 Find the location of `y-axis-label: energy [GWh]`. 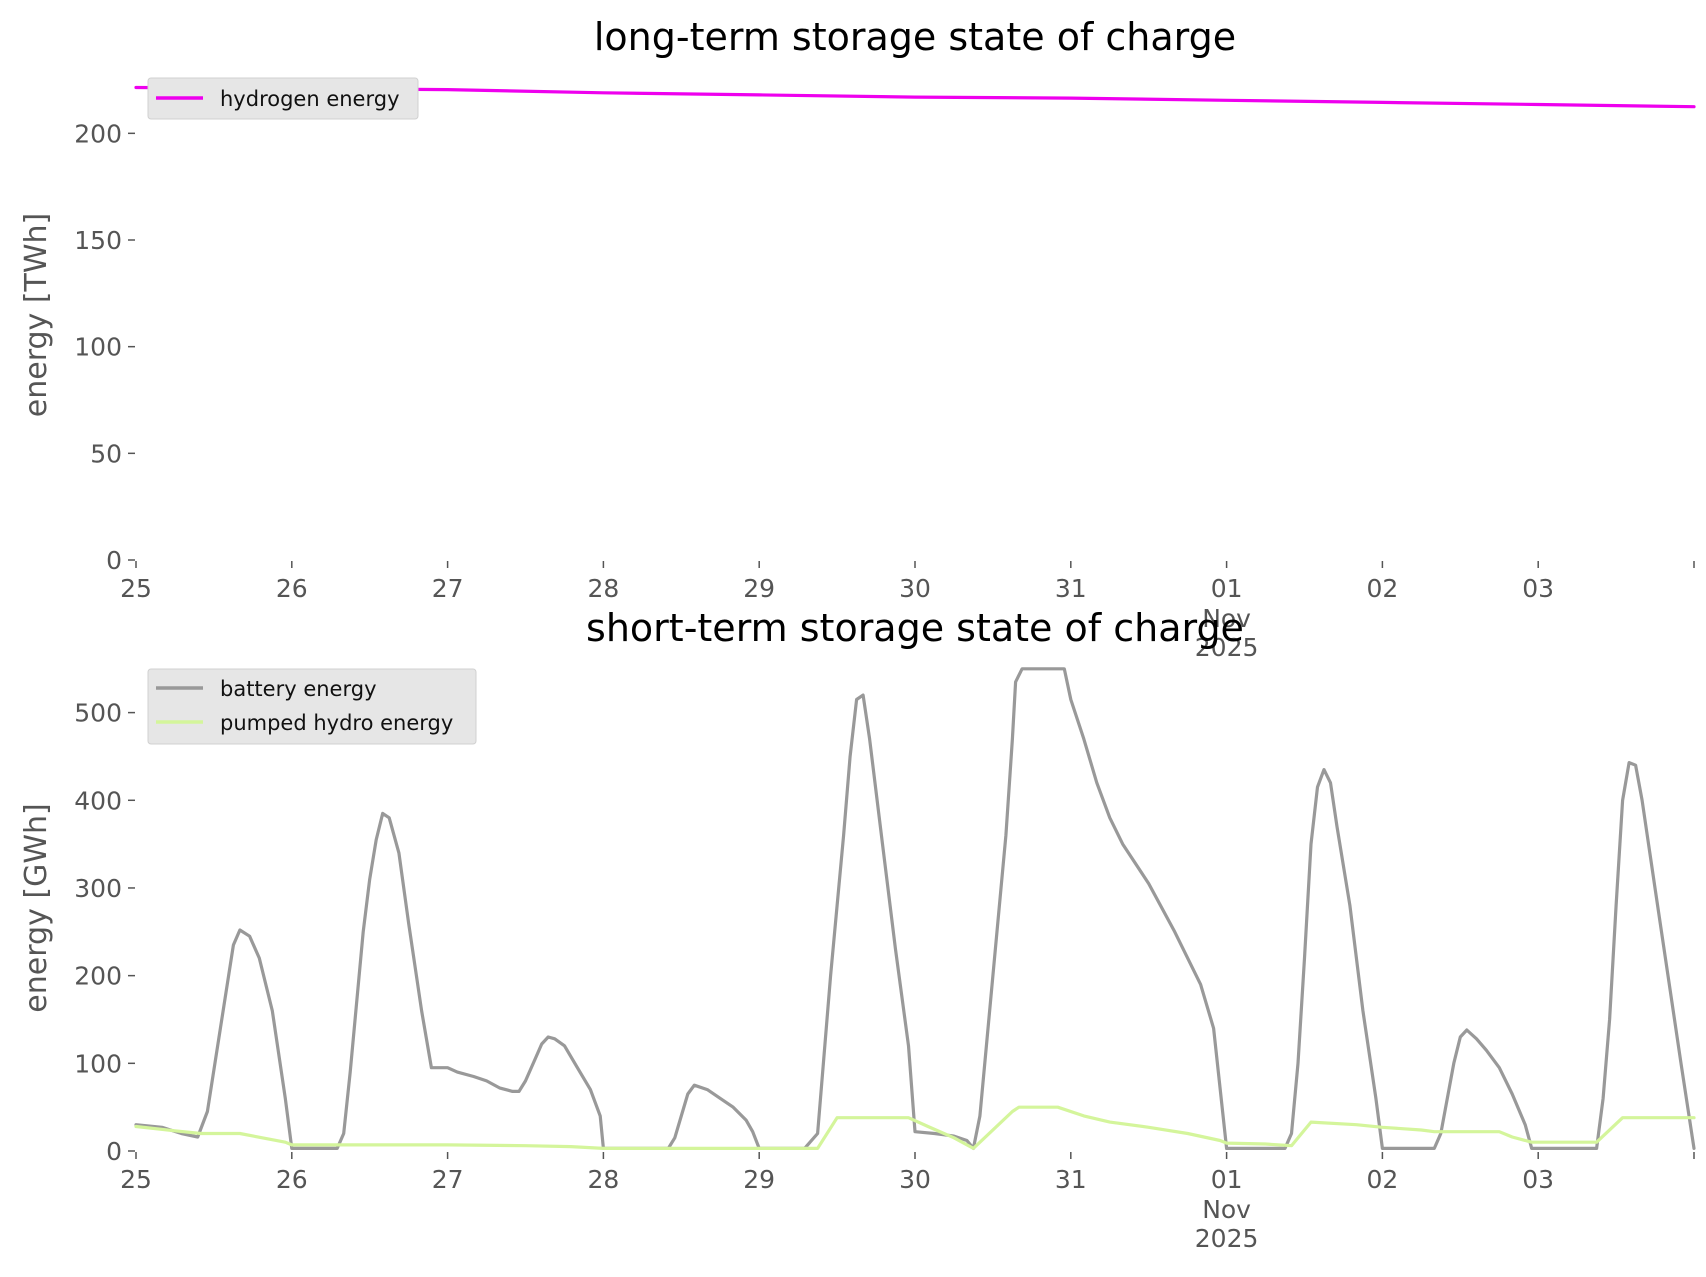

y-axis-label: energy [GWh] is located at coordinates (36, 907).